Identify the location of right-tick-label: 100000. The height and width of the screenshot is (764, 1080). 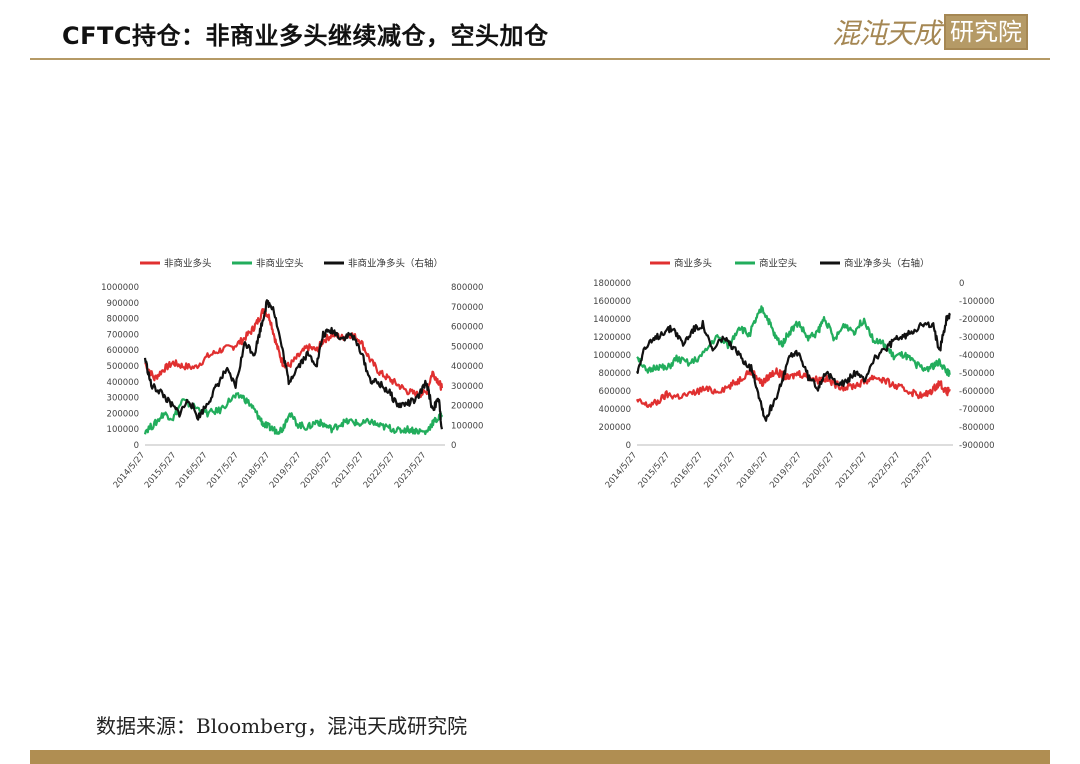
(467, 426).